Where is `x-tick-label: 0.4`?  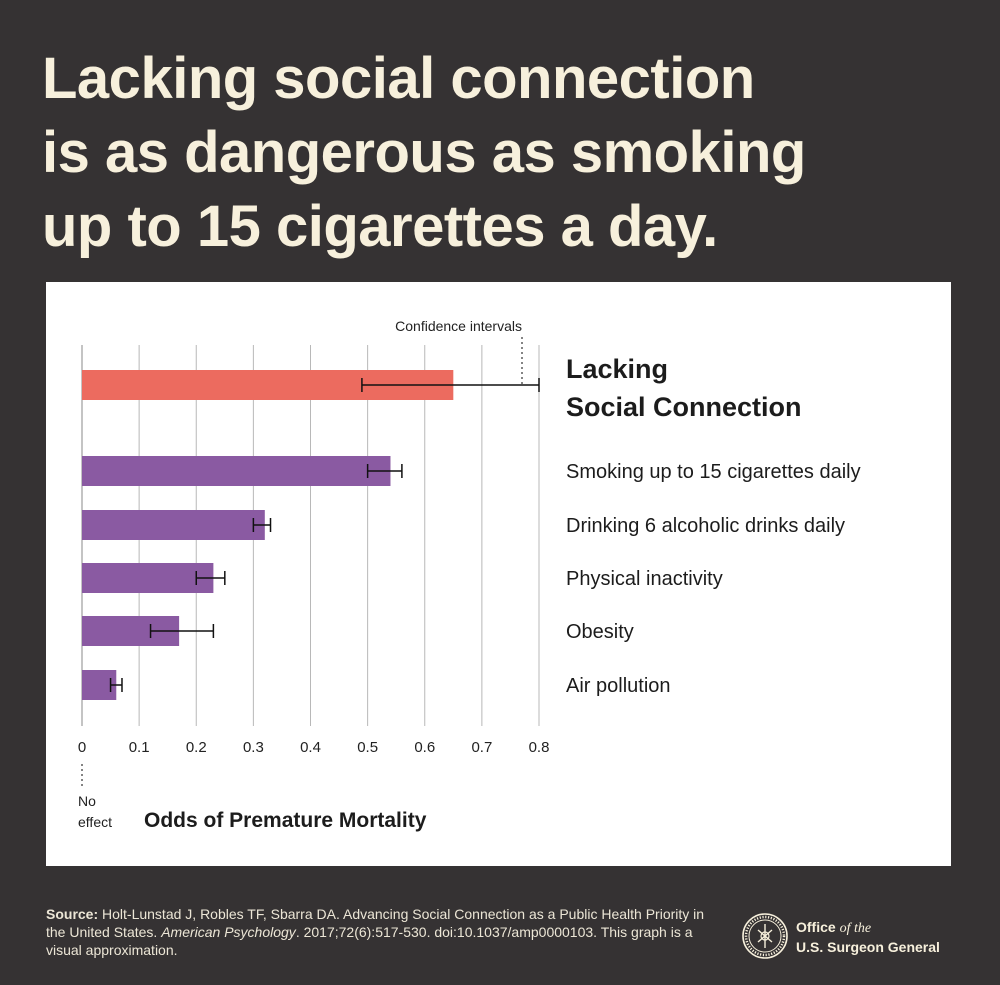 x-tick-label: 0.4 is located at coordinates (310, 747).